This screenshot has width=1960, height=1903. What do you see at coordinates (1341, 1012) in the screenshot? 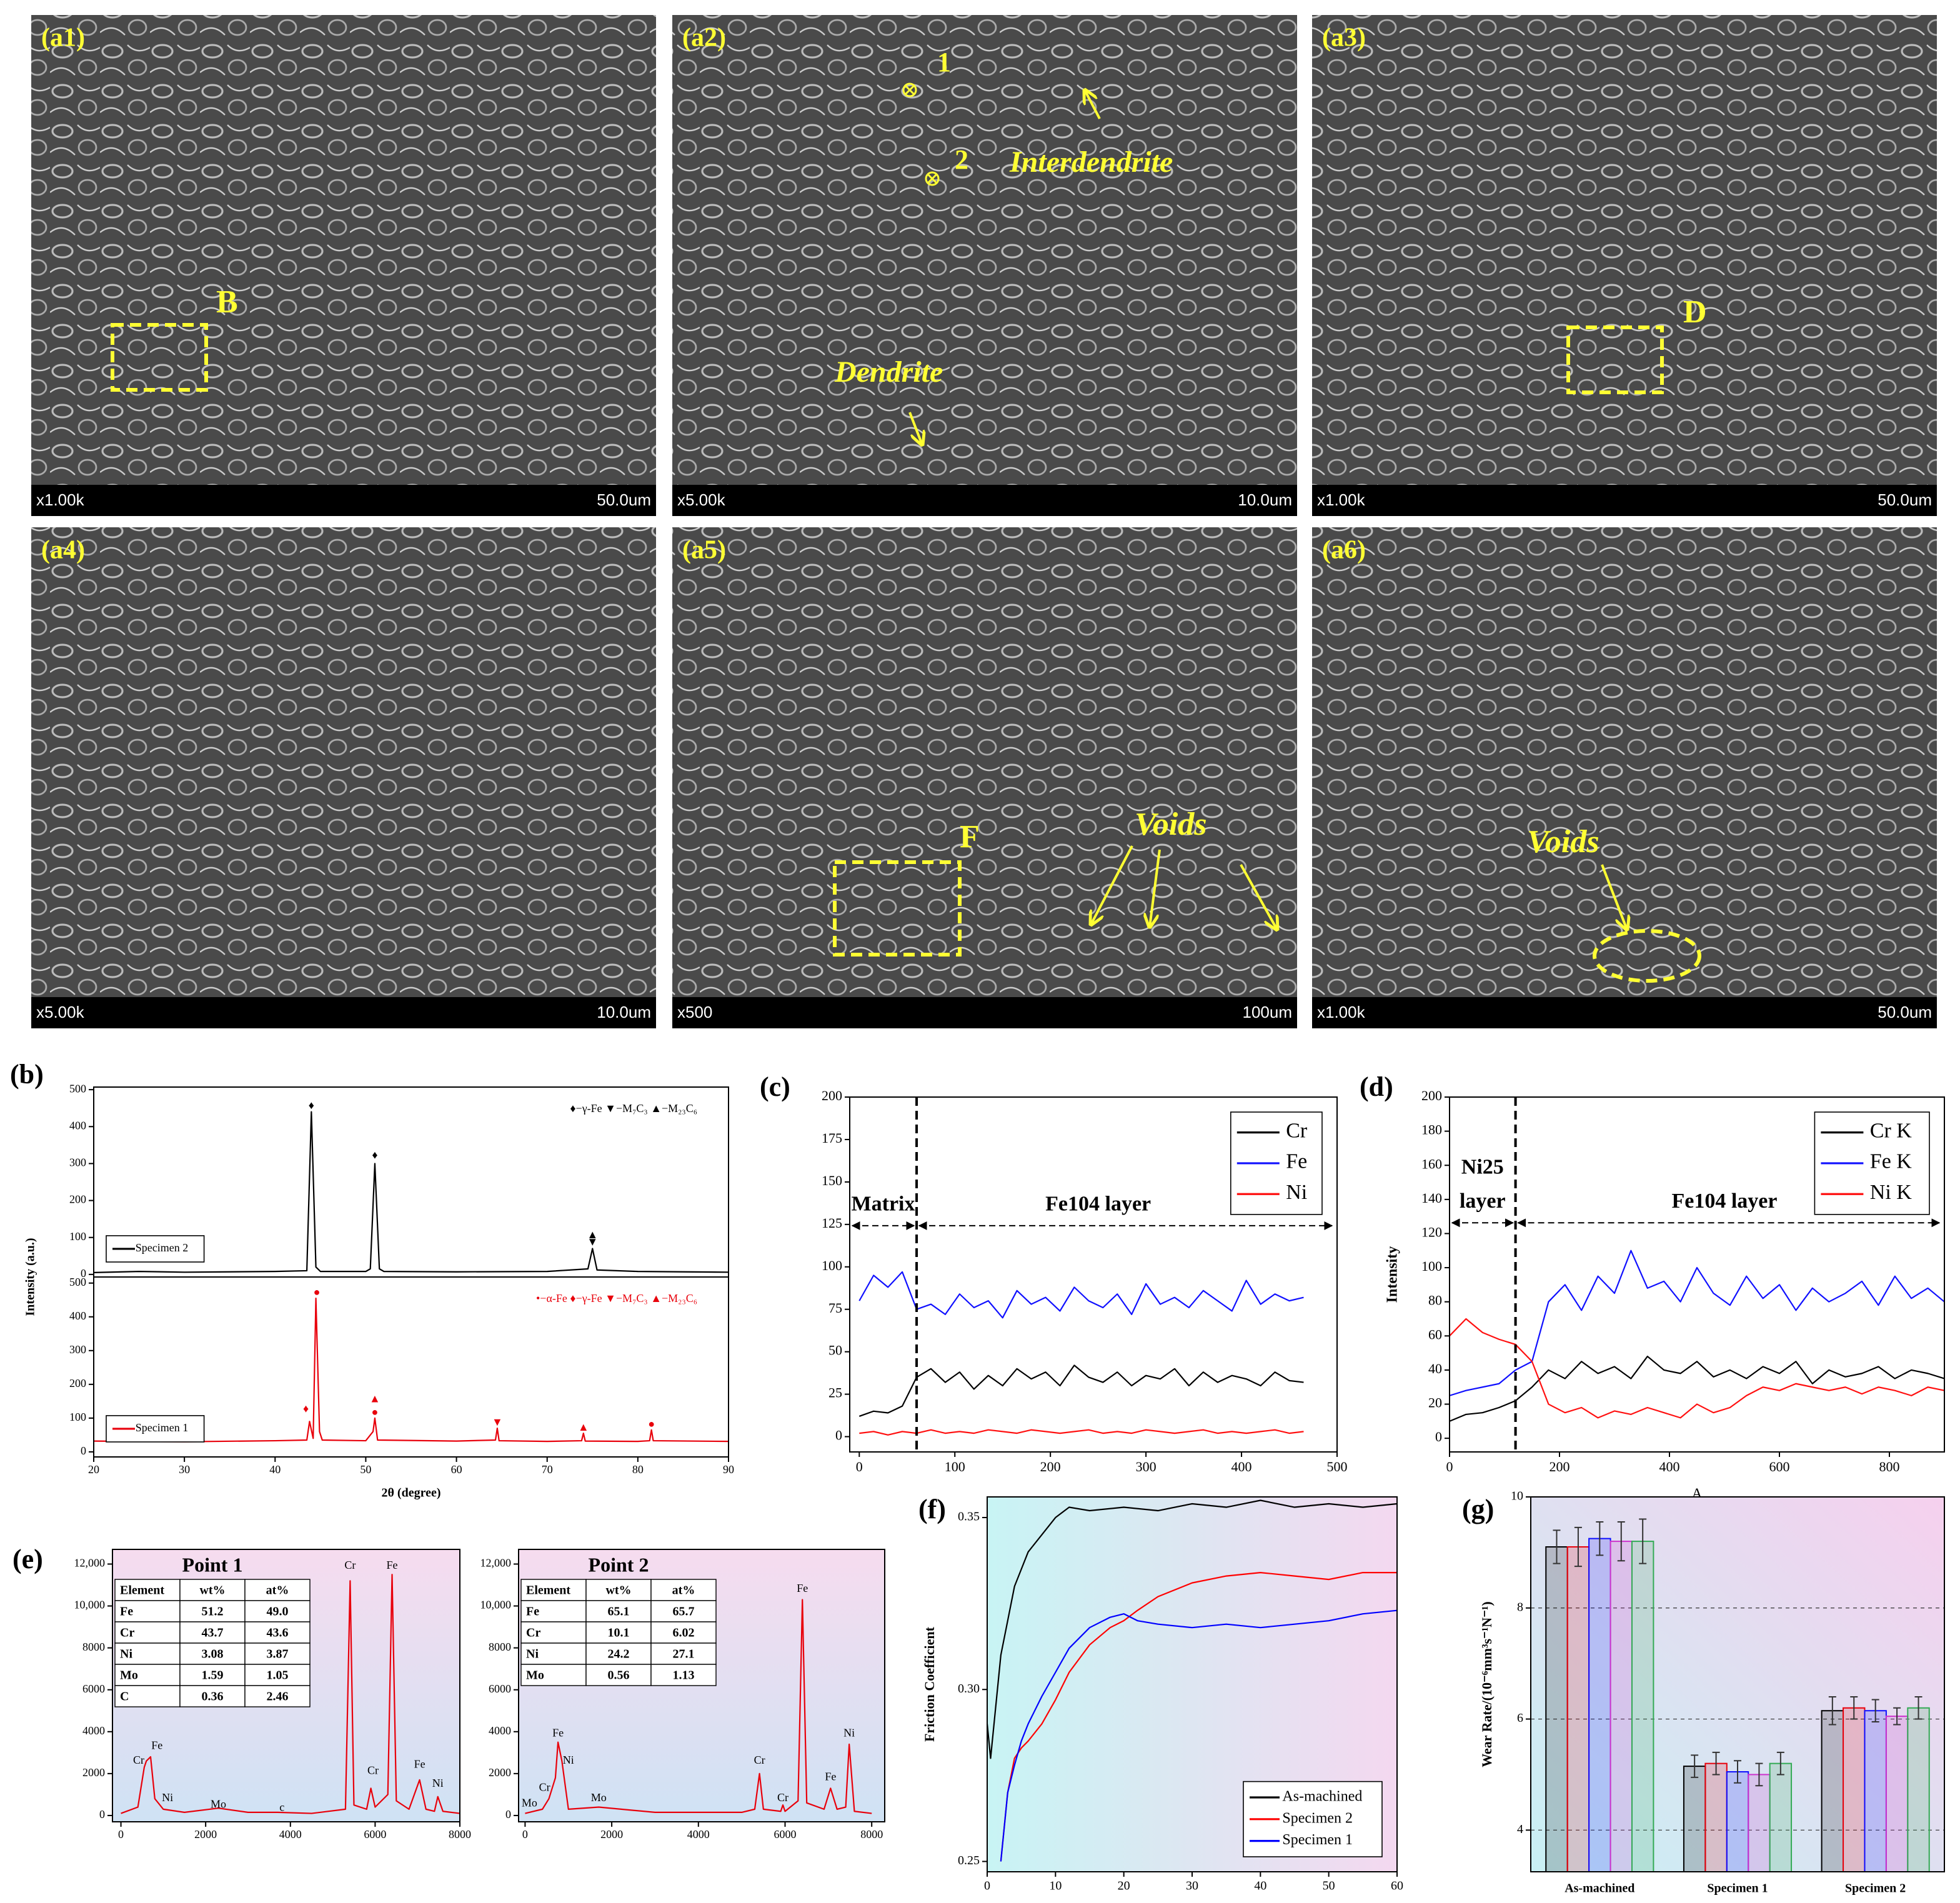
I see `magnification: x1.00k` at bounding box center [1341, 1012].